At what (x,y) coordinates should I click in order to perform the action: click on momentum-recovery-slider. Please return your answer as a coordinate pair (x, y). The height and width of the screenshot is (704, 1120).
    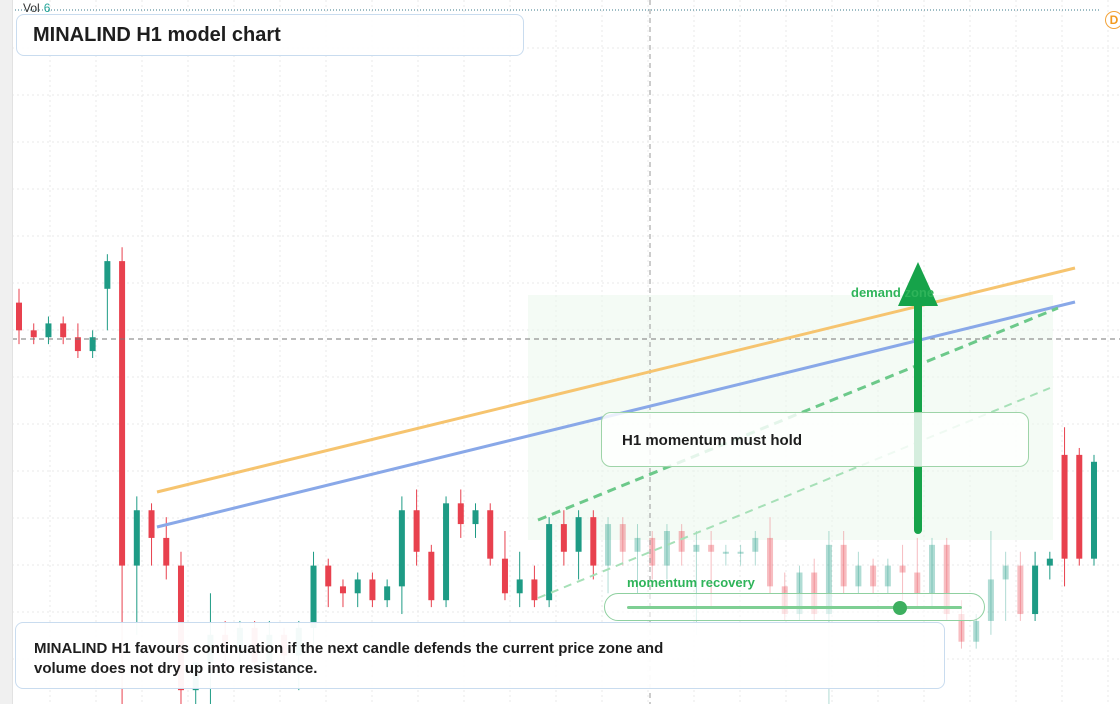
    Looking at the image, I should click on (794, 607).